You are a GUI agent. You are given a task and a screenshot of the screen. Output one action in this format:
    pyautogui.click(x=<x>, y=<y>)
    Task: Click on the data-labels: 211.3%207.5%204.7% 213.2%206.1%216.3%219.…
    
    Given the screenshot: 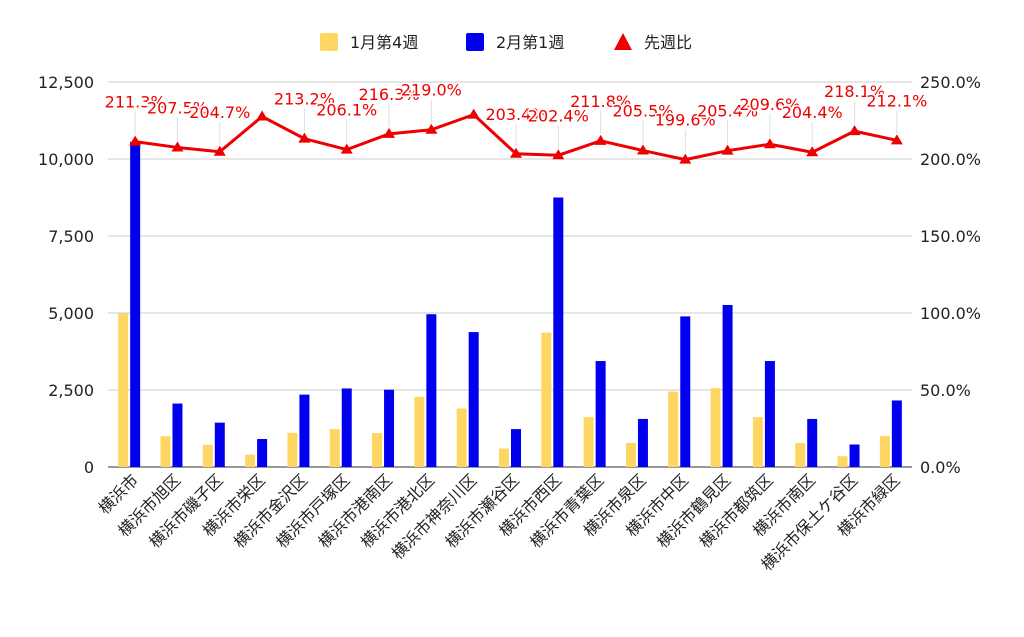 What is the action you would take?
    pyautogui.click(x=516, y=116)
    